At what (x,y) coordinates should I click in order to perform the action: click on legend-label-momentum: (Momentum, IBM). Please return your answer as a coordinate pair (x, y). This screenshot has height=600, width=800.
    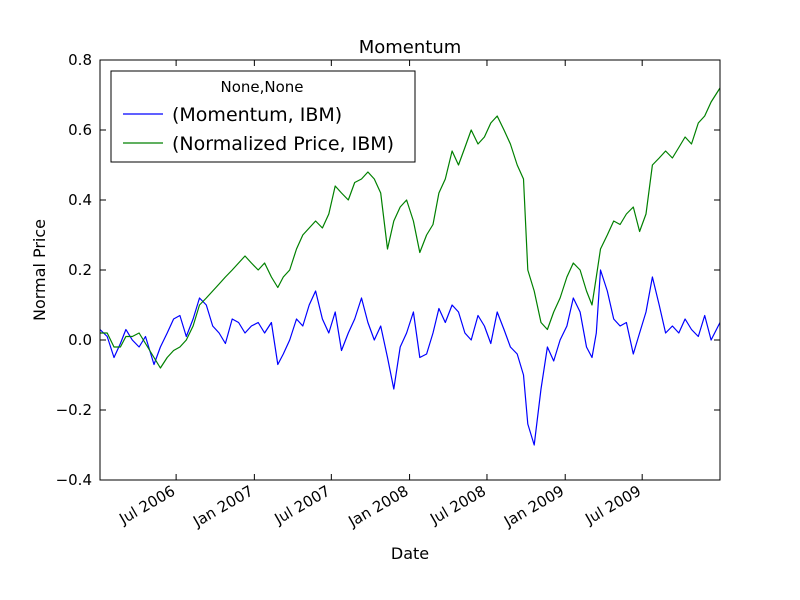
    Looking at the image, I should click on (257, 115).